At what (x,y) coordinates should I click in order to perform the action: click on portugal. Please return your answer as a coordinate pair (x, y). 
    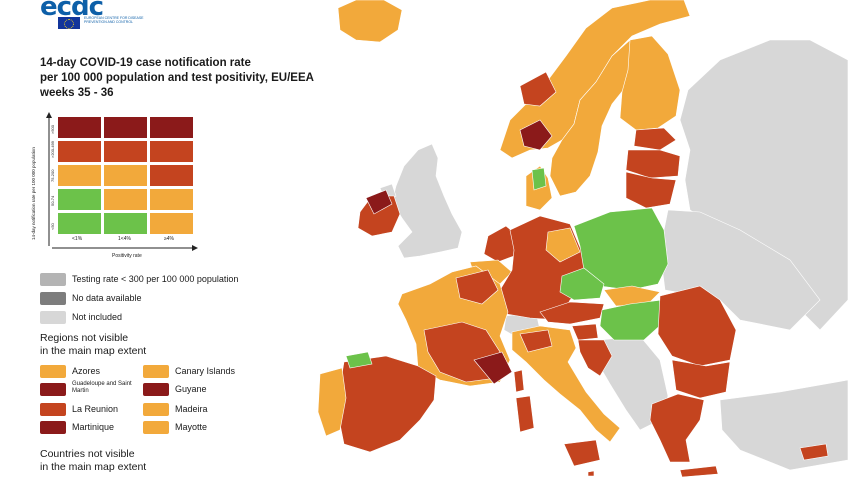
    Looking at the image, I should click on (332, 402).